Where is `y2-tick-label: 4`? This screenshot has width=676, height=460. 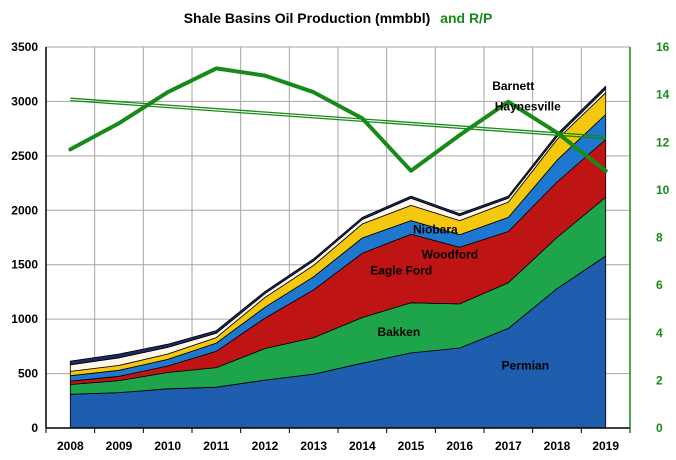 y2-tick-label: 4 is located at coordinates (659, 333).